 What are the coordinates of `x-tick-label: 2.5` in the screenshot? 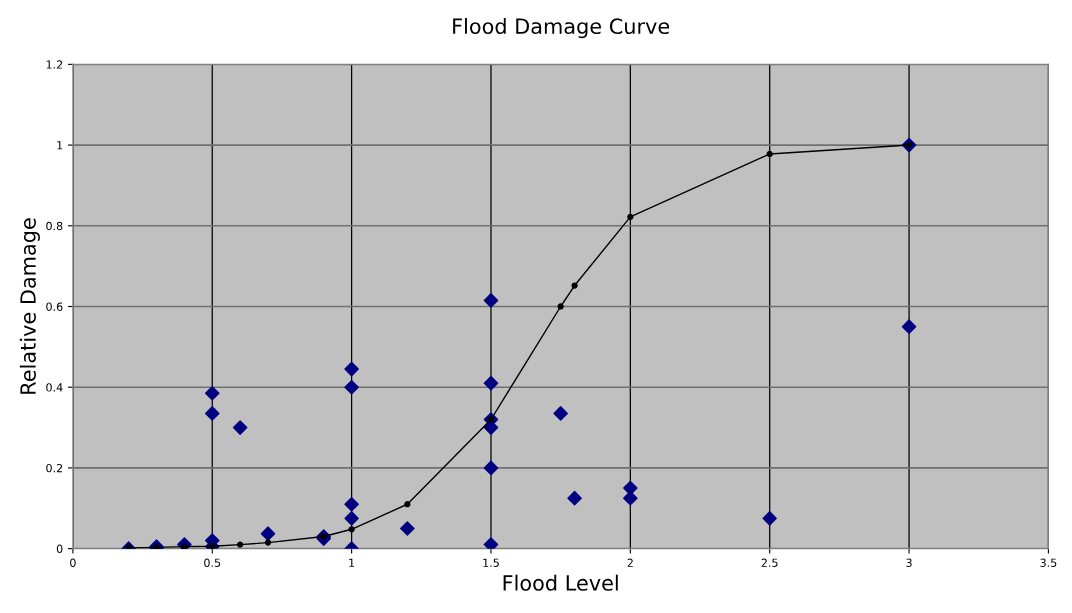 It's located at (769, 562).